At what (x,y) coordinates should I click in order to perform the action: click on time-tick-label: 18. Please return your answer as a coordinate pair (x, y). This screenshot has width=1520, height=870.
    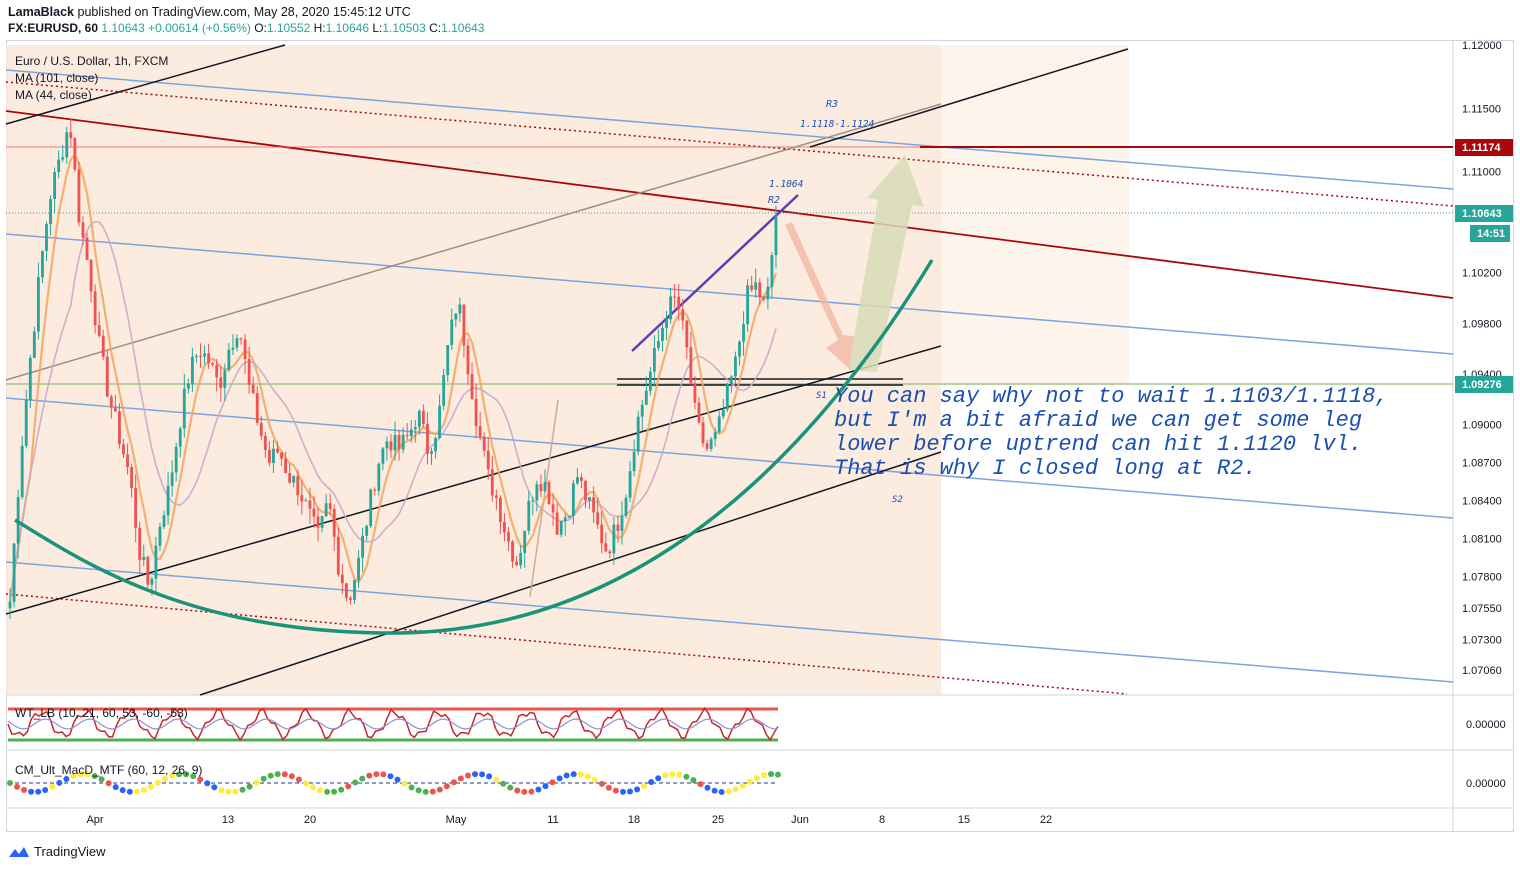
    Looking at the image, I should click on (634, 820).